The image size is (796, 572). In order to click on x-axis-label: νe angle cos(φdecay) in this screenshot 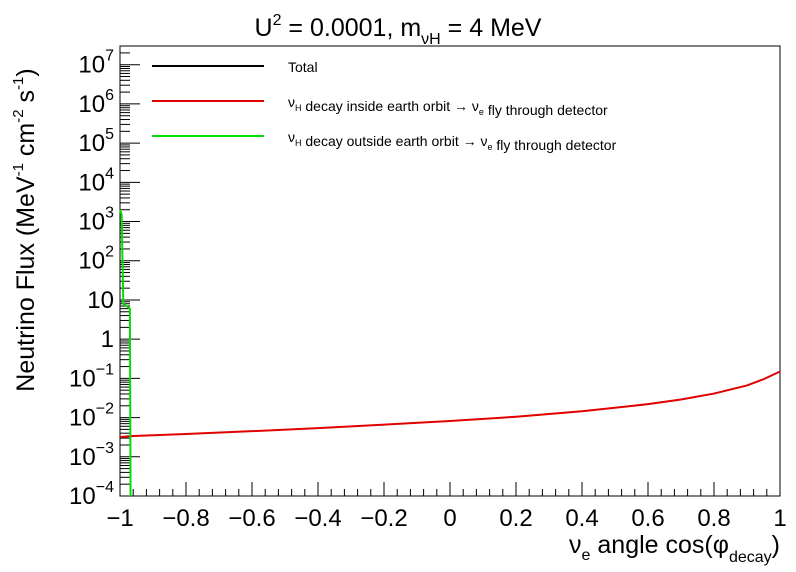, I will do `click(674, 548)`.